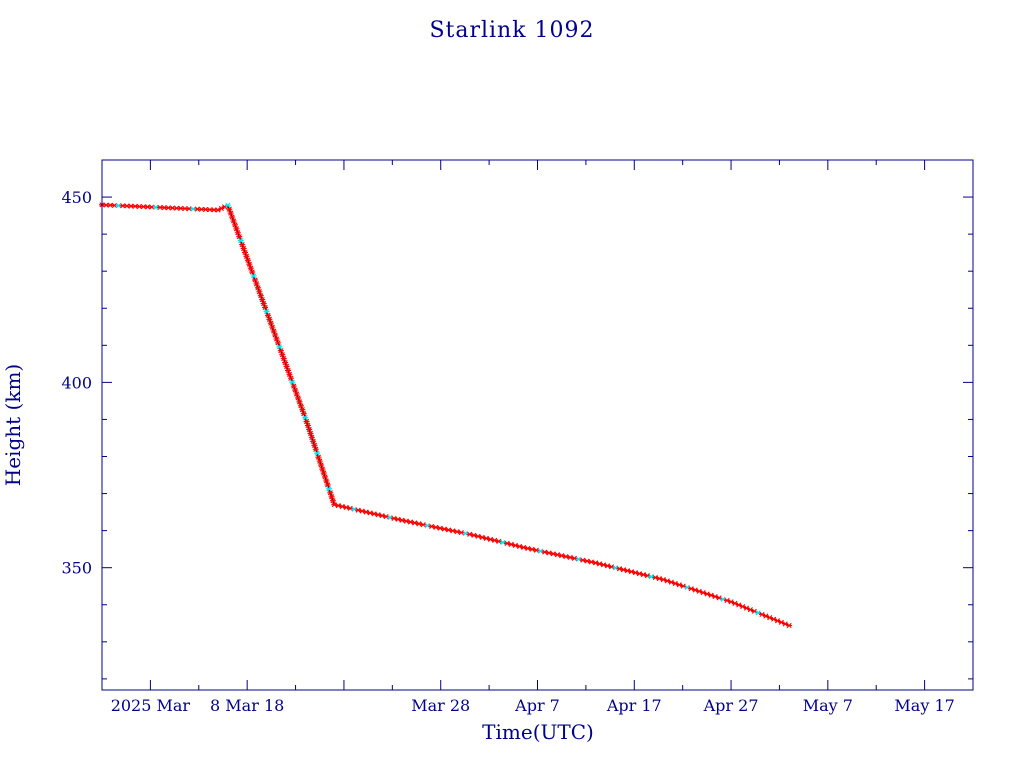 The height and width of the screenshot is (768, 1024). Describe the element at coordinates (76, 197) in the screenshot. I see `y-tick-label: 450` at that location.